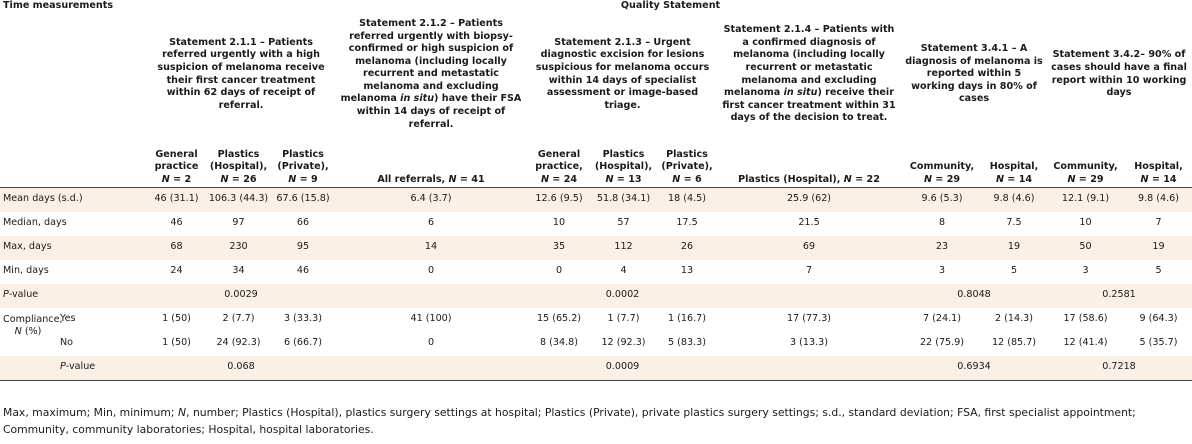 The image size is (1192, 444). What do you see at coordinates (176, 162) in the screenshot?
I see `col-header: General practice N = 2` at bounding box center [176, 162].